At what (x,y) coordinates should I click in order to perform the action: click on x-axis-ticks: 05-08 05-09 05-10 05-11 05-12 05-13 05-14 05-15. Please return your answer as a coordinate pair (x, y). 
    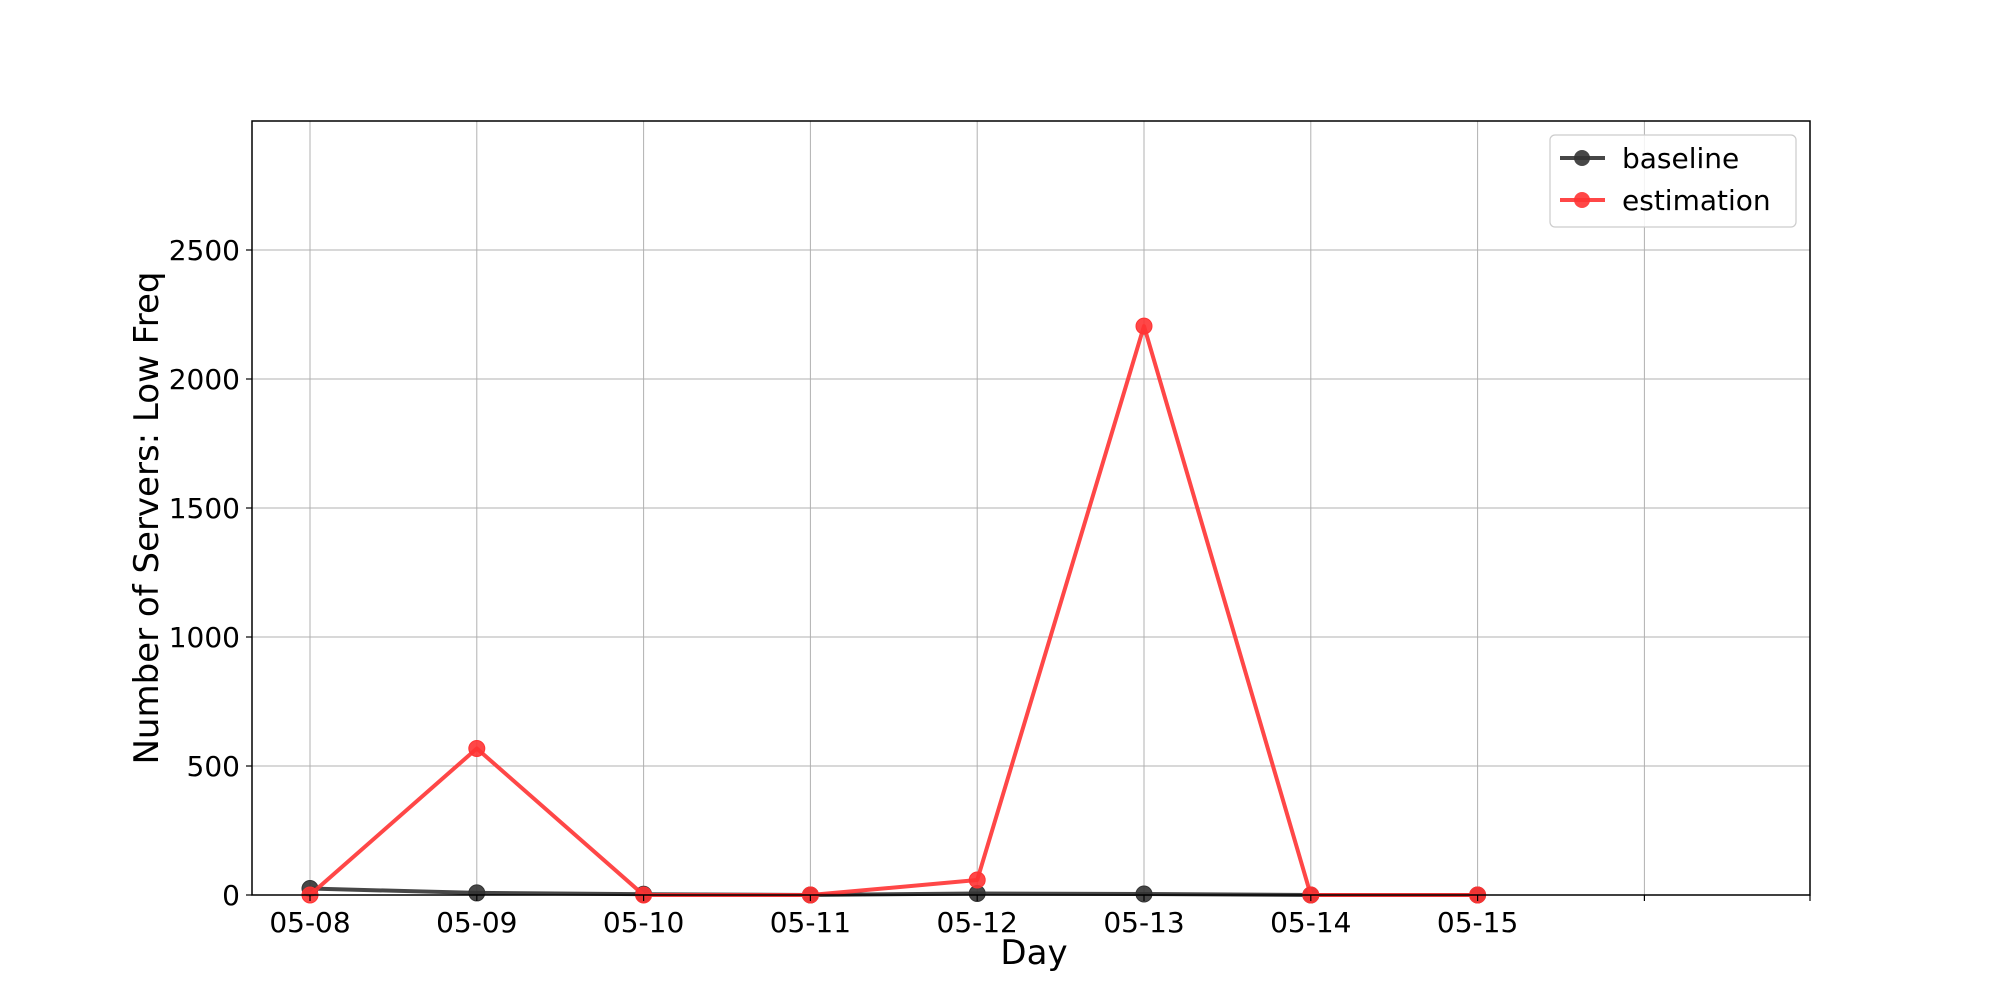
    Looking at the image, I should click on (1040, 917).